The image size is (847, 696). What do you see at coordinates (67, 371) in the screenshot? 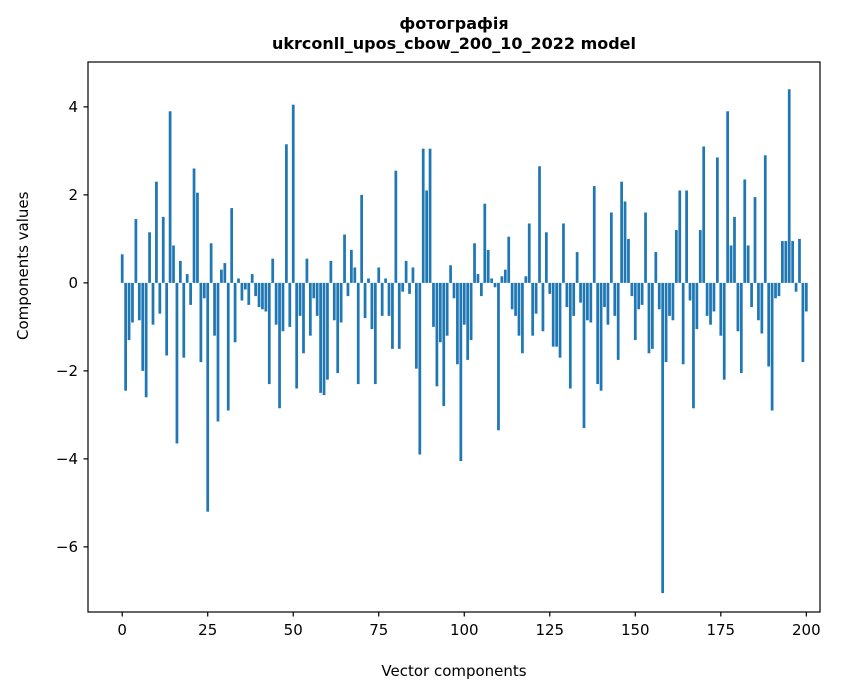
I see `y-tick-label: −2` at bounding box center [67, 371].